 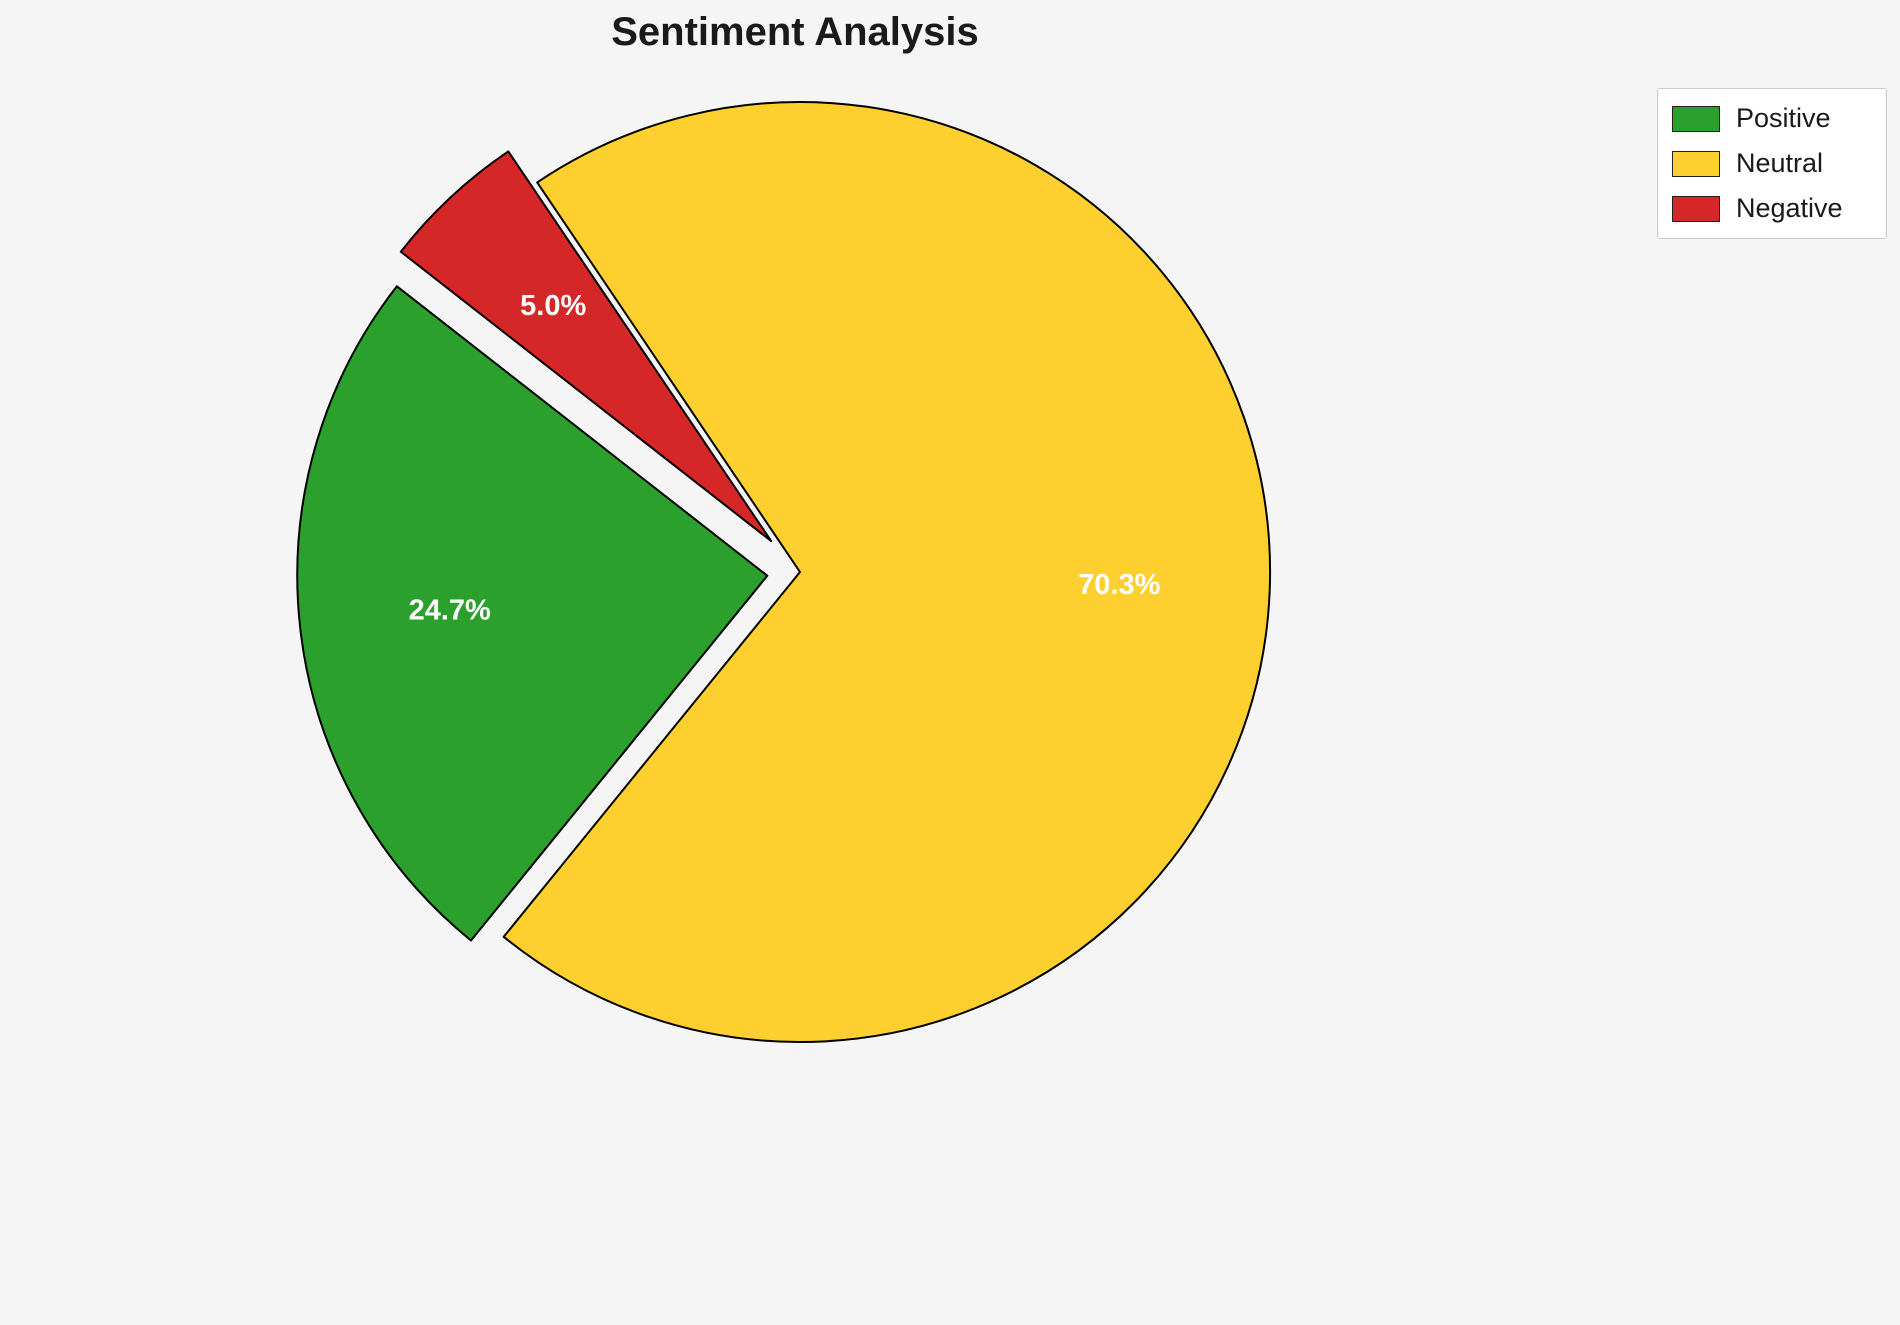 I want to click on legend-swatch-neutral-icon, so click(x=1696, y=163).